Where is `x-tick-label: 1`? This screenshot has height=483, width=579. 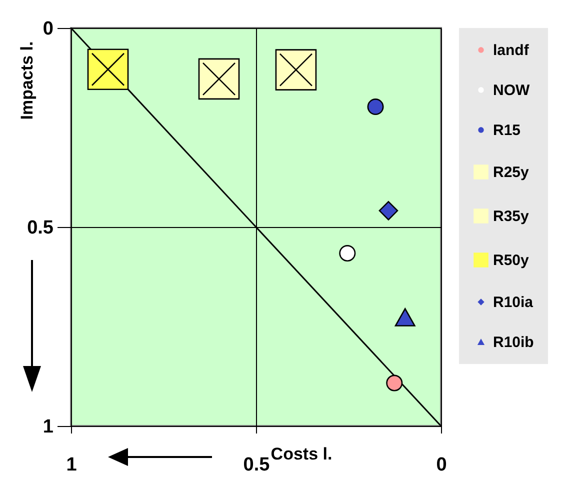
x-tick-label: 1 is located at coordinates (72, 465).